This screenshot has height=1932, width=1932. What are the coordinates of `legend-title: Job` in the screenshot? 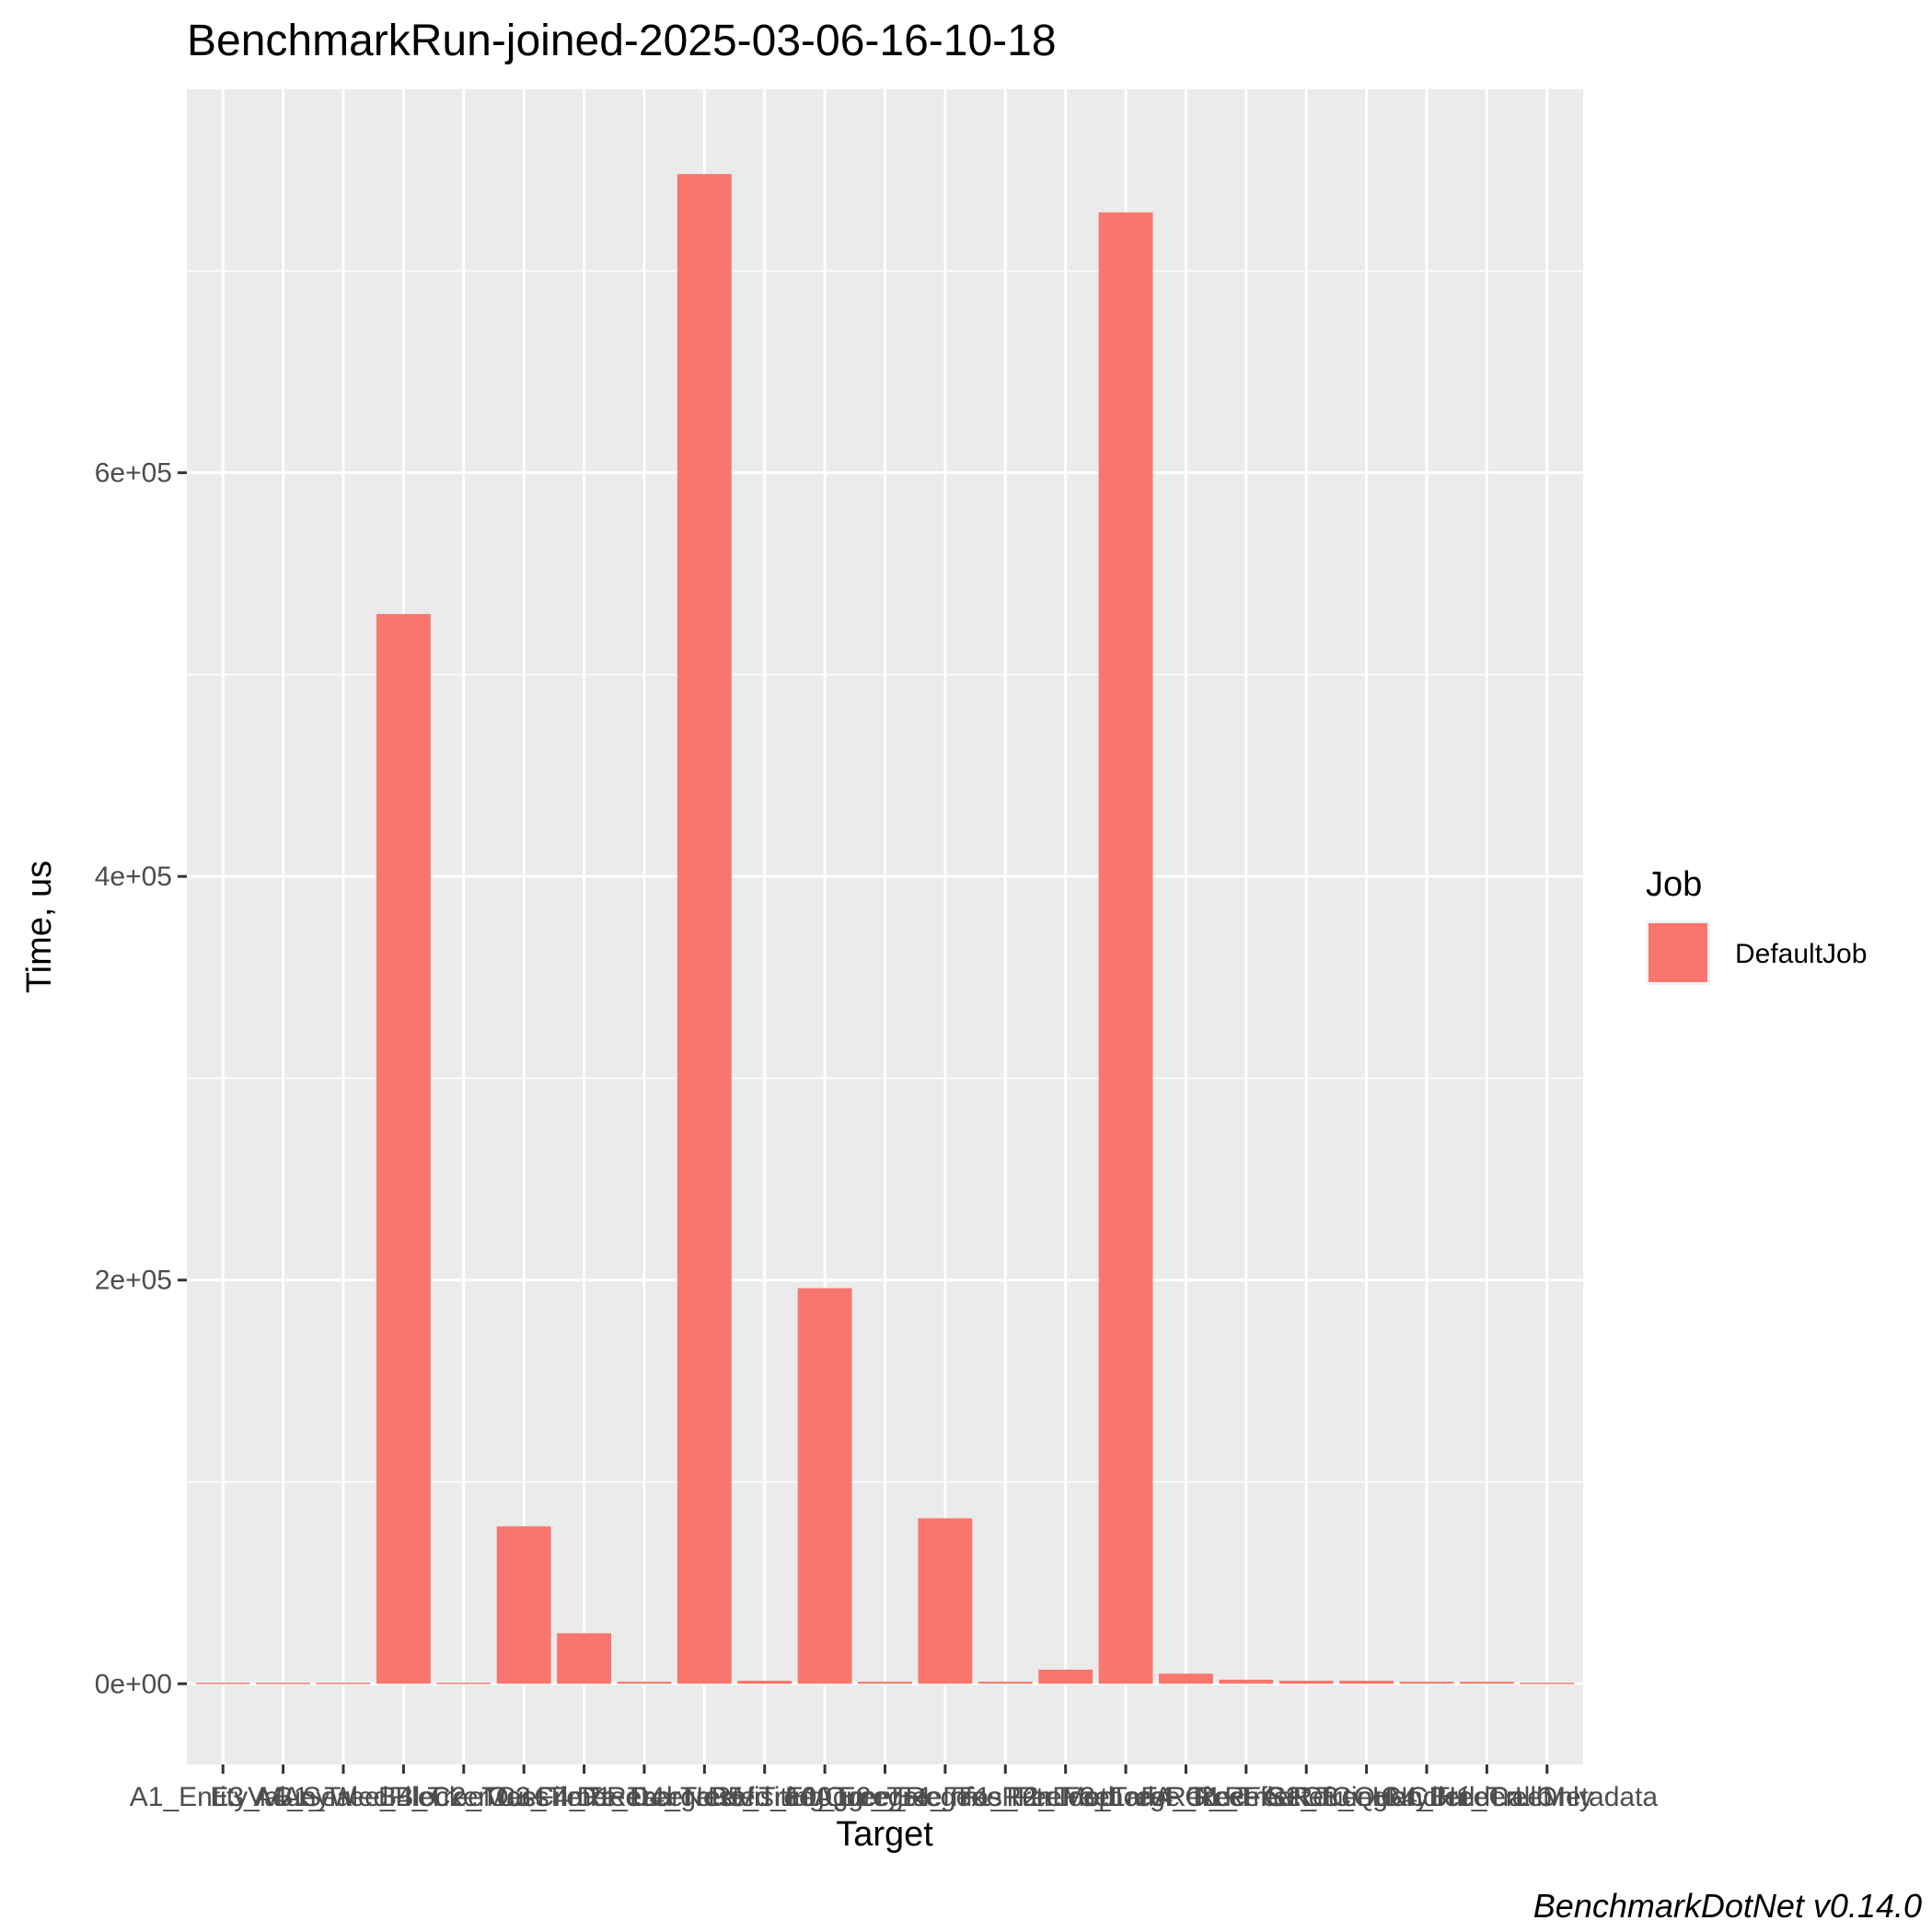 It's located at (1674, 885).